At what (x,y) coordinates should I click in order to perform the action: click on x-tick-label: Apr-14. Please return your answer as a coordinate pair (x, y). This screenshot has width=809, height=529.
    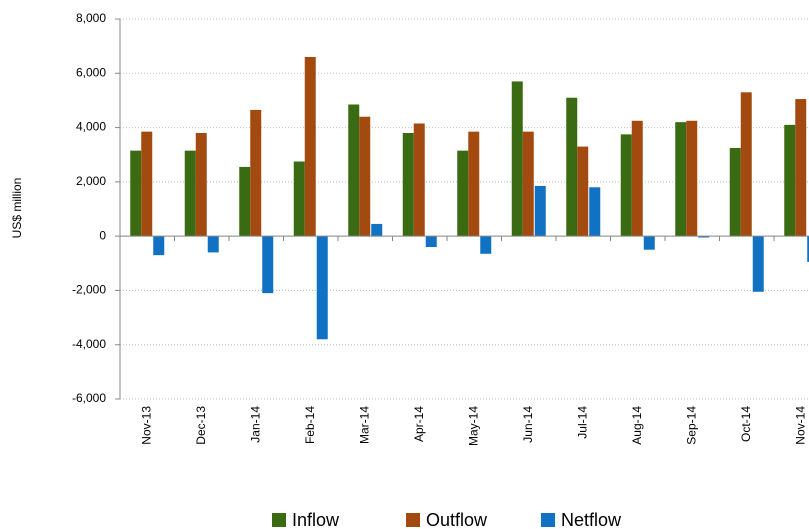
    Looking at the image, I should click on (419, 424).